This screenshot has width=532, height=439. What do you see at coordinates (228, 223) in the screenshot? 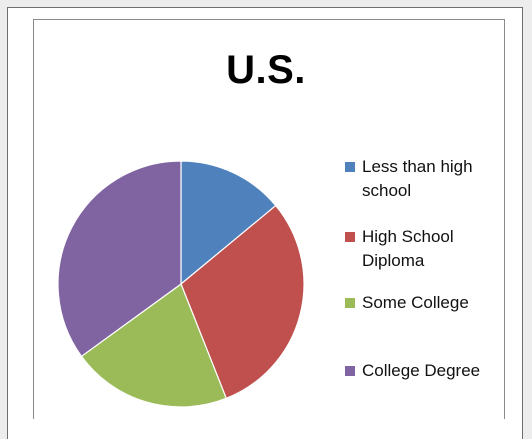
I see `pie-slice-less-than-high-school` at bounding box center [228, 223].